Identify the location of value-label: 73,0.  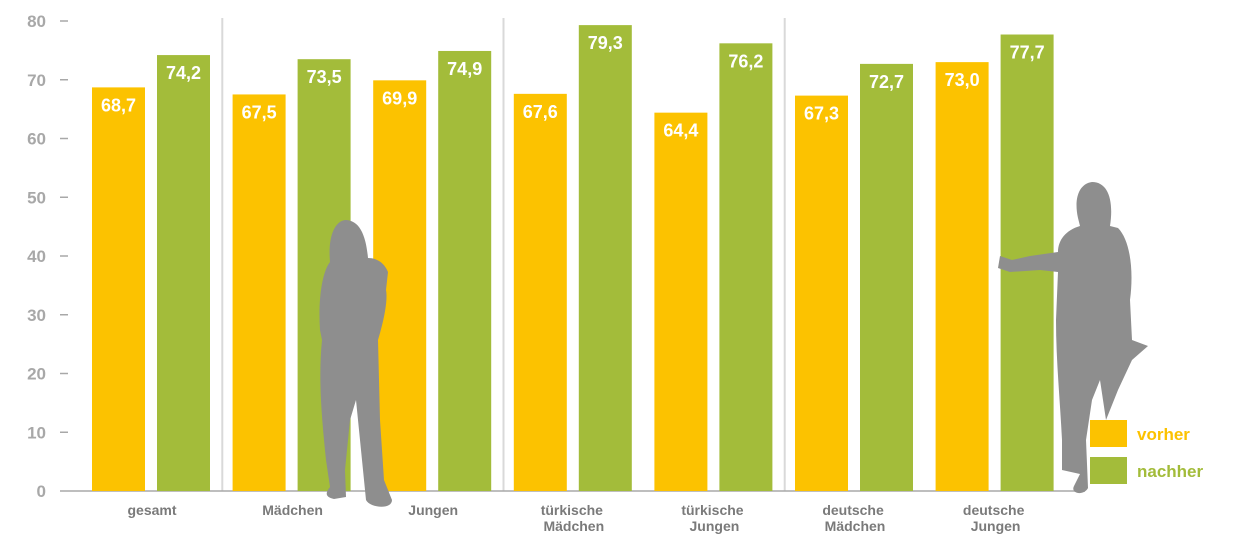
(962, 80).